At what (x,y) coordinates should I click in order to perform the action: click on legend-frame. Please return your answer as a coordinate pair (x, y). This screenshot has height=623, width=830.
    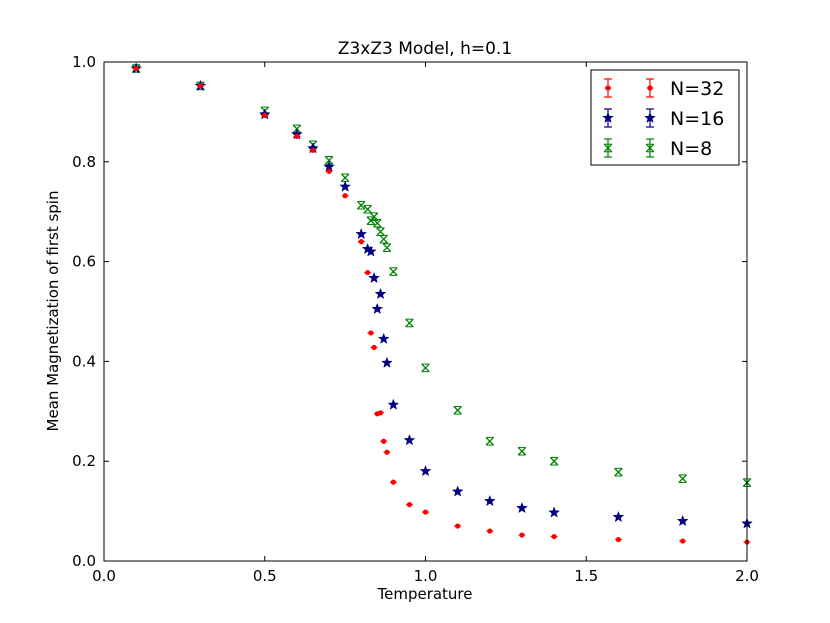
    Looking at the image, I should click on (665, 117).